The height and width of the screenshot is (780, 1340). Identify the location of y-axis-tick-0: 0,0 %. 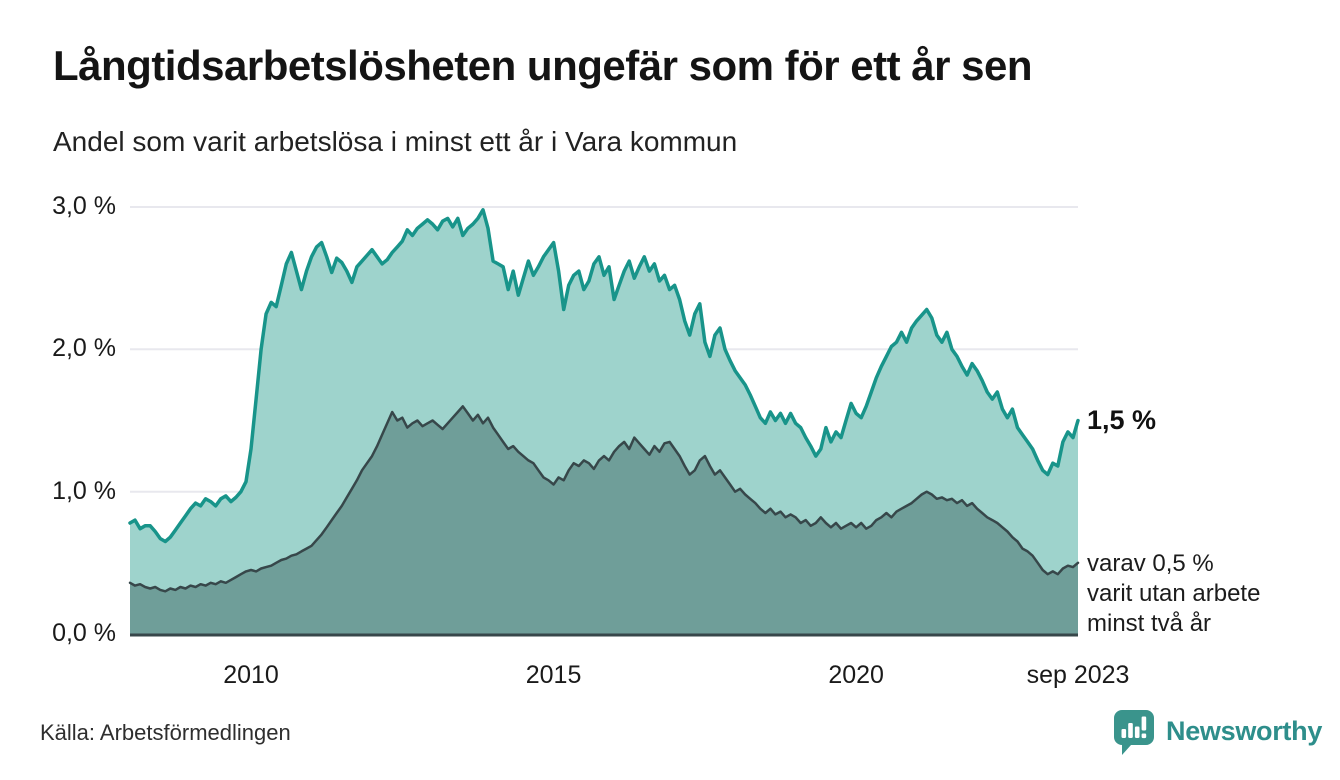
(84, 633).